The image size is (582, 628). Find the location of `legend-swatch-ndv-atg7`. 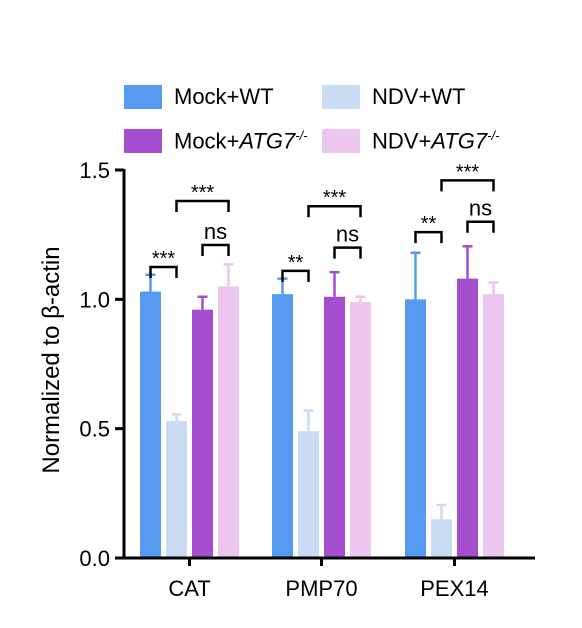

legend-swatch-ndv-atg7 is located at coordinates (341, 141).